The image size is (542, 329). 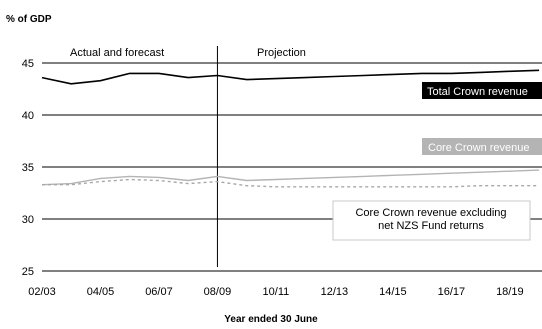 I want to click on y-tick-label-35: 35, so click(x=28, y=168).